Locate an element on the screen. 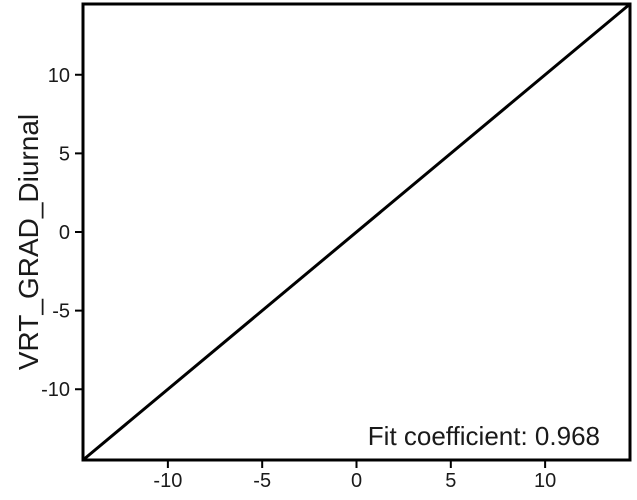  y-tick-label: 10 is located at coordinates (59, 76).